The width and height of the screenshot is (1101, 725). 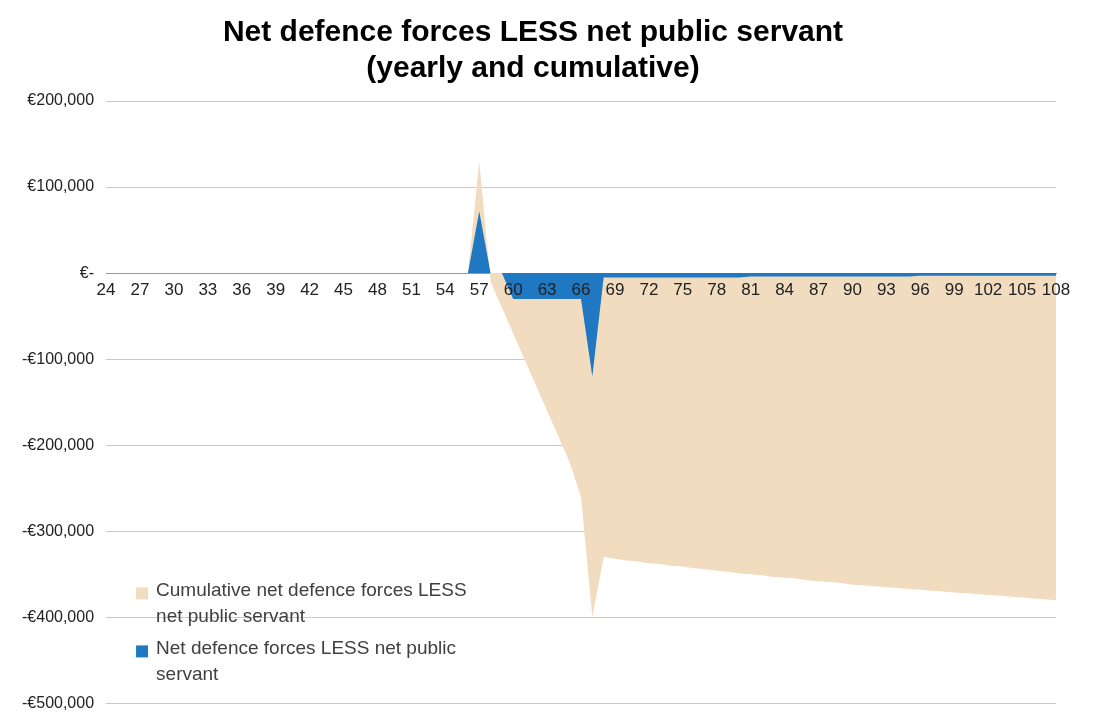 What do you see at coordinates (547, 290) in the screenshot?
I see `x-tick-label: 63` at bounding box center [547, 290].